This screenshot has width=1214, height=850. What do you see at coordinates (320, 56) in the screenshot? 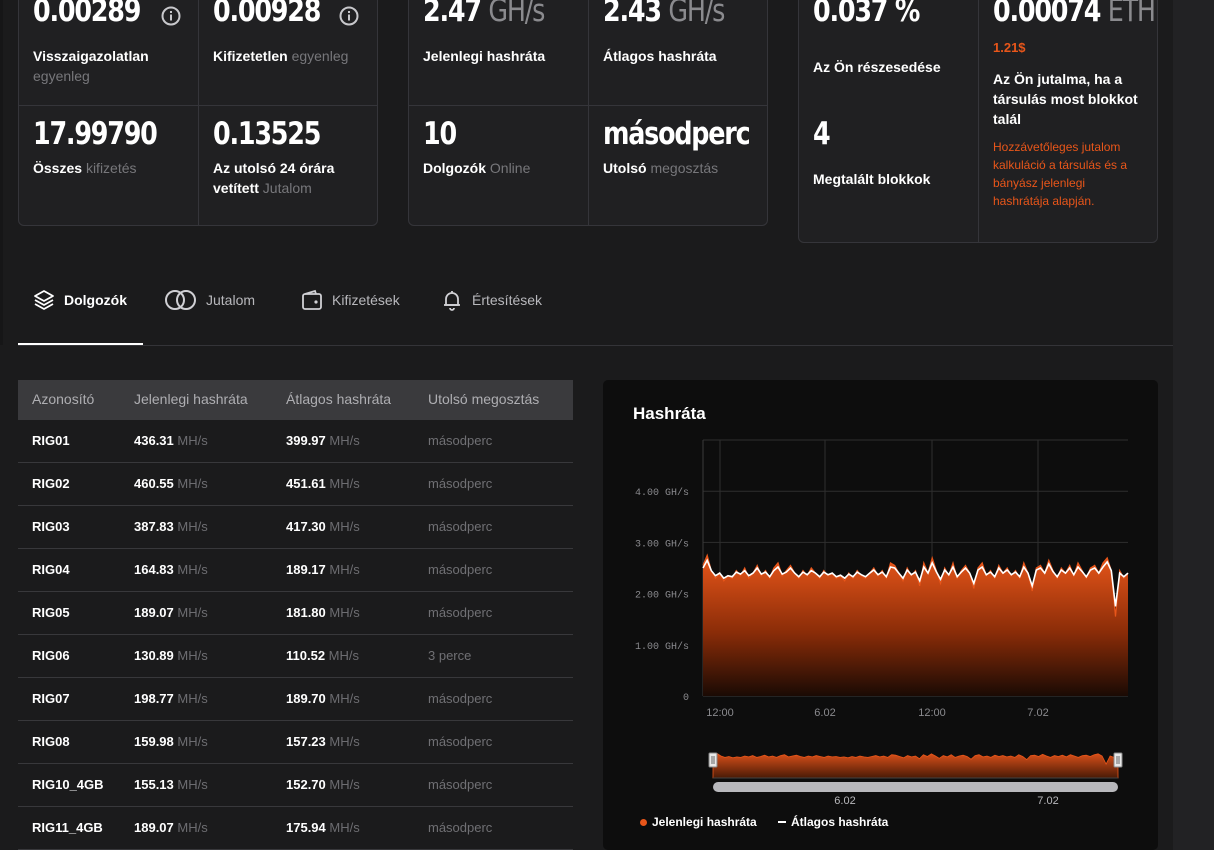
I see `unpaid-label-muted: egyenleg` at bounding box center [320, 56].